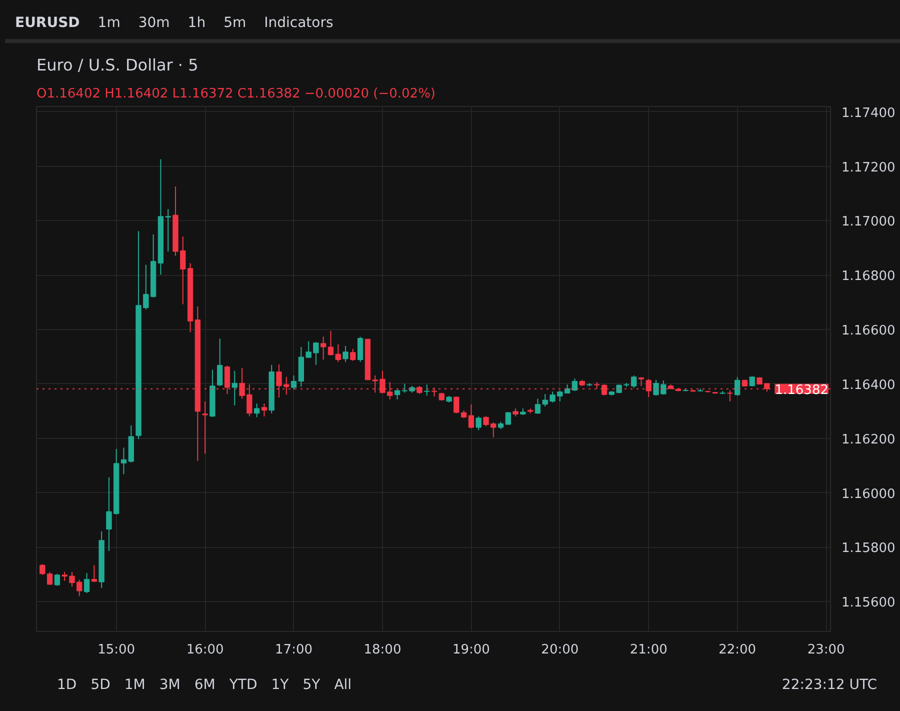 The image size is (900, 711). I want to click on y-tick-label: 1.17200, so click(869, 168).